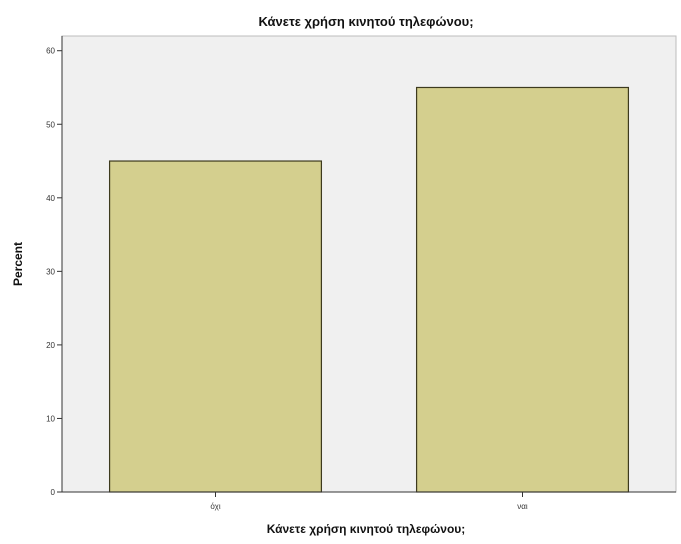 The image size is (681, 544). What do you see at coordinates (18, 264) in the screenshot?
I see `y-axis-label: Percent` at bounding box center [18, 264].